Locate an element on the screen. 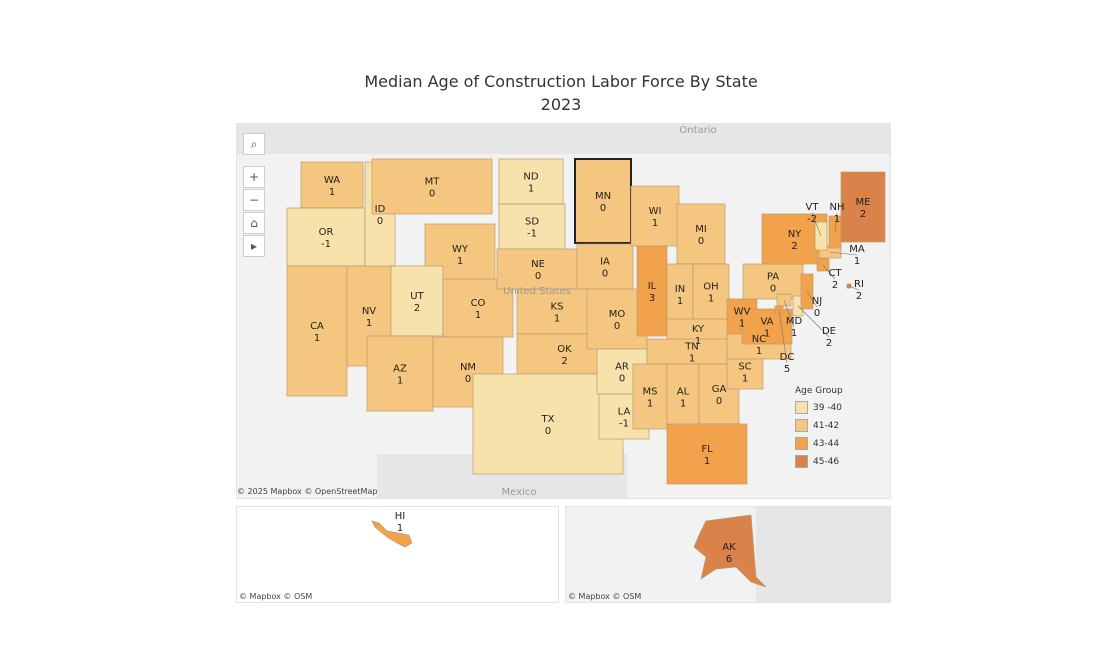 This screenshot has width=1098, height=652. state-label-nv: NV1 is located at coordinates (369, 317).